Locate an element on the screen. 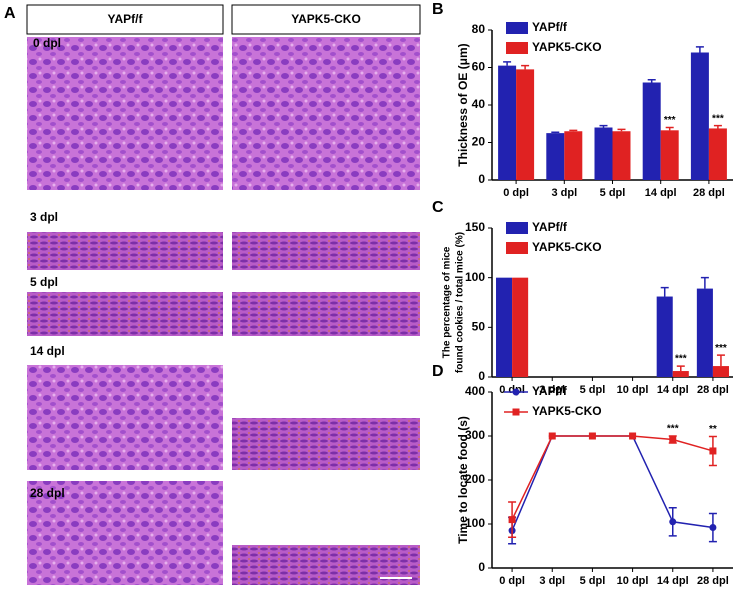 This screenshot has height=598, width=735. y-tick-label: 400 is located at coordinates (475, 391).